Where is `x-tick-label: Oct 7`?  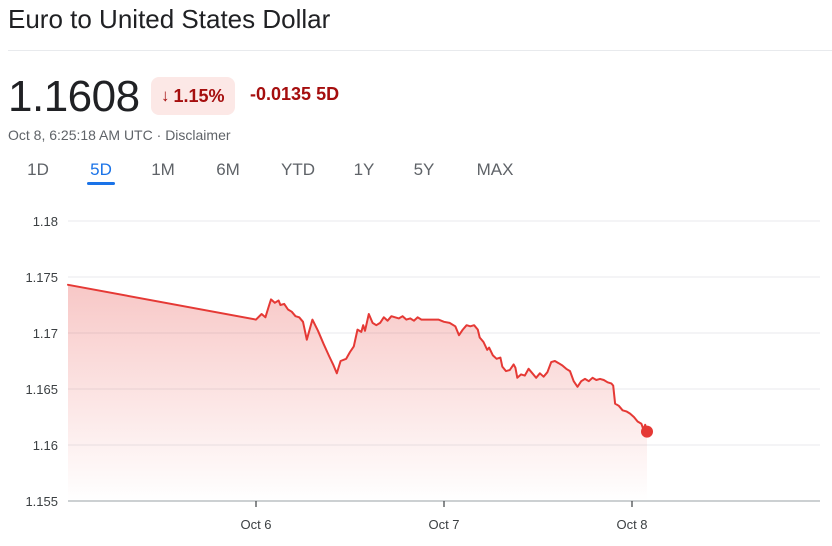
x-tick-label: Oct 7 is located at coordinates (443, 524).